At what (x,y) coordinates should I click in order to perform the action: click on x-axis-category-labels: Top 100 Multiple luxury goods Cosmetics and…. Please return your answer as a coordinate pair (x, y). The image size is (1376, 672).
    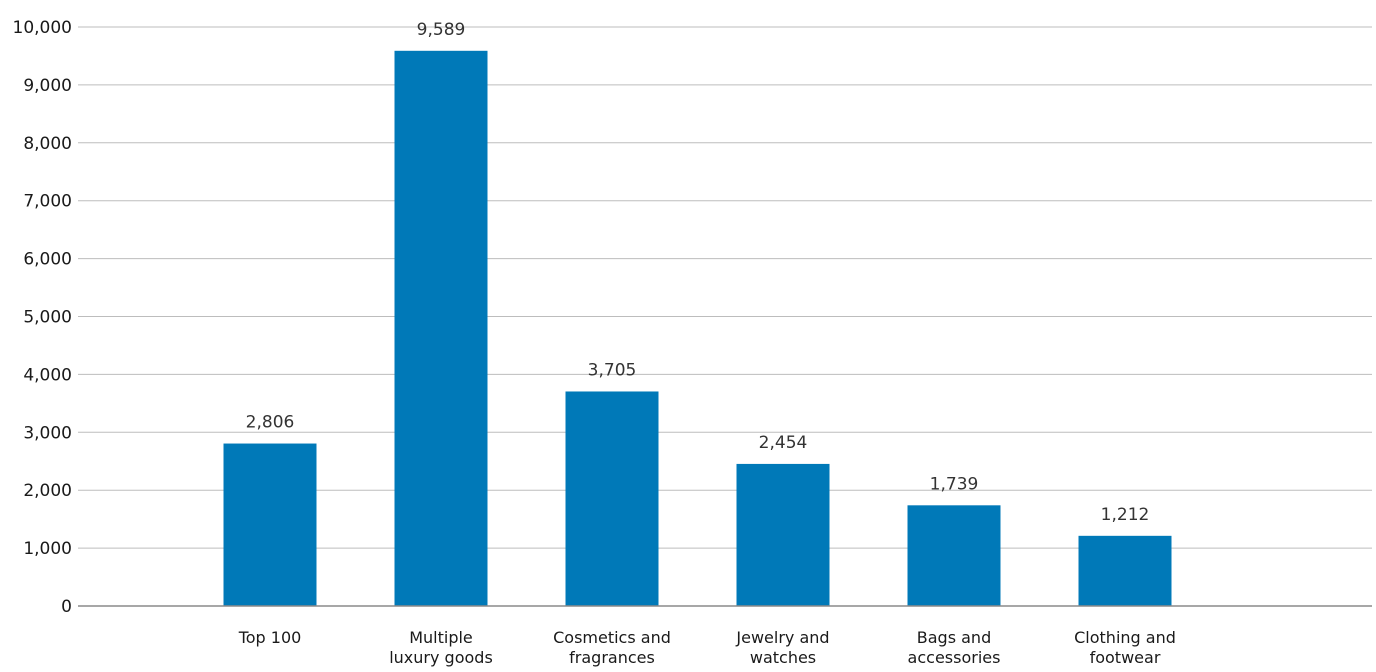
    Looking at the image, I should click on (707, 647).